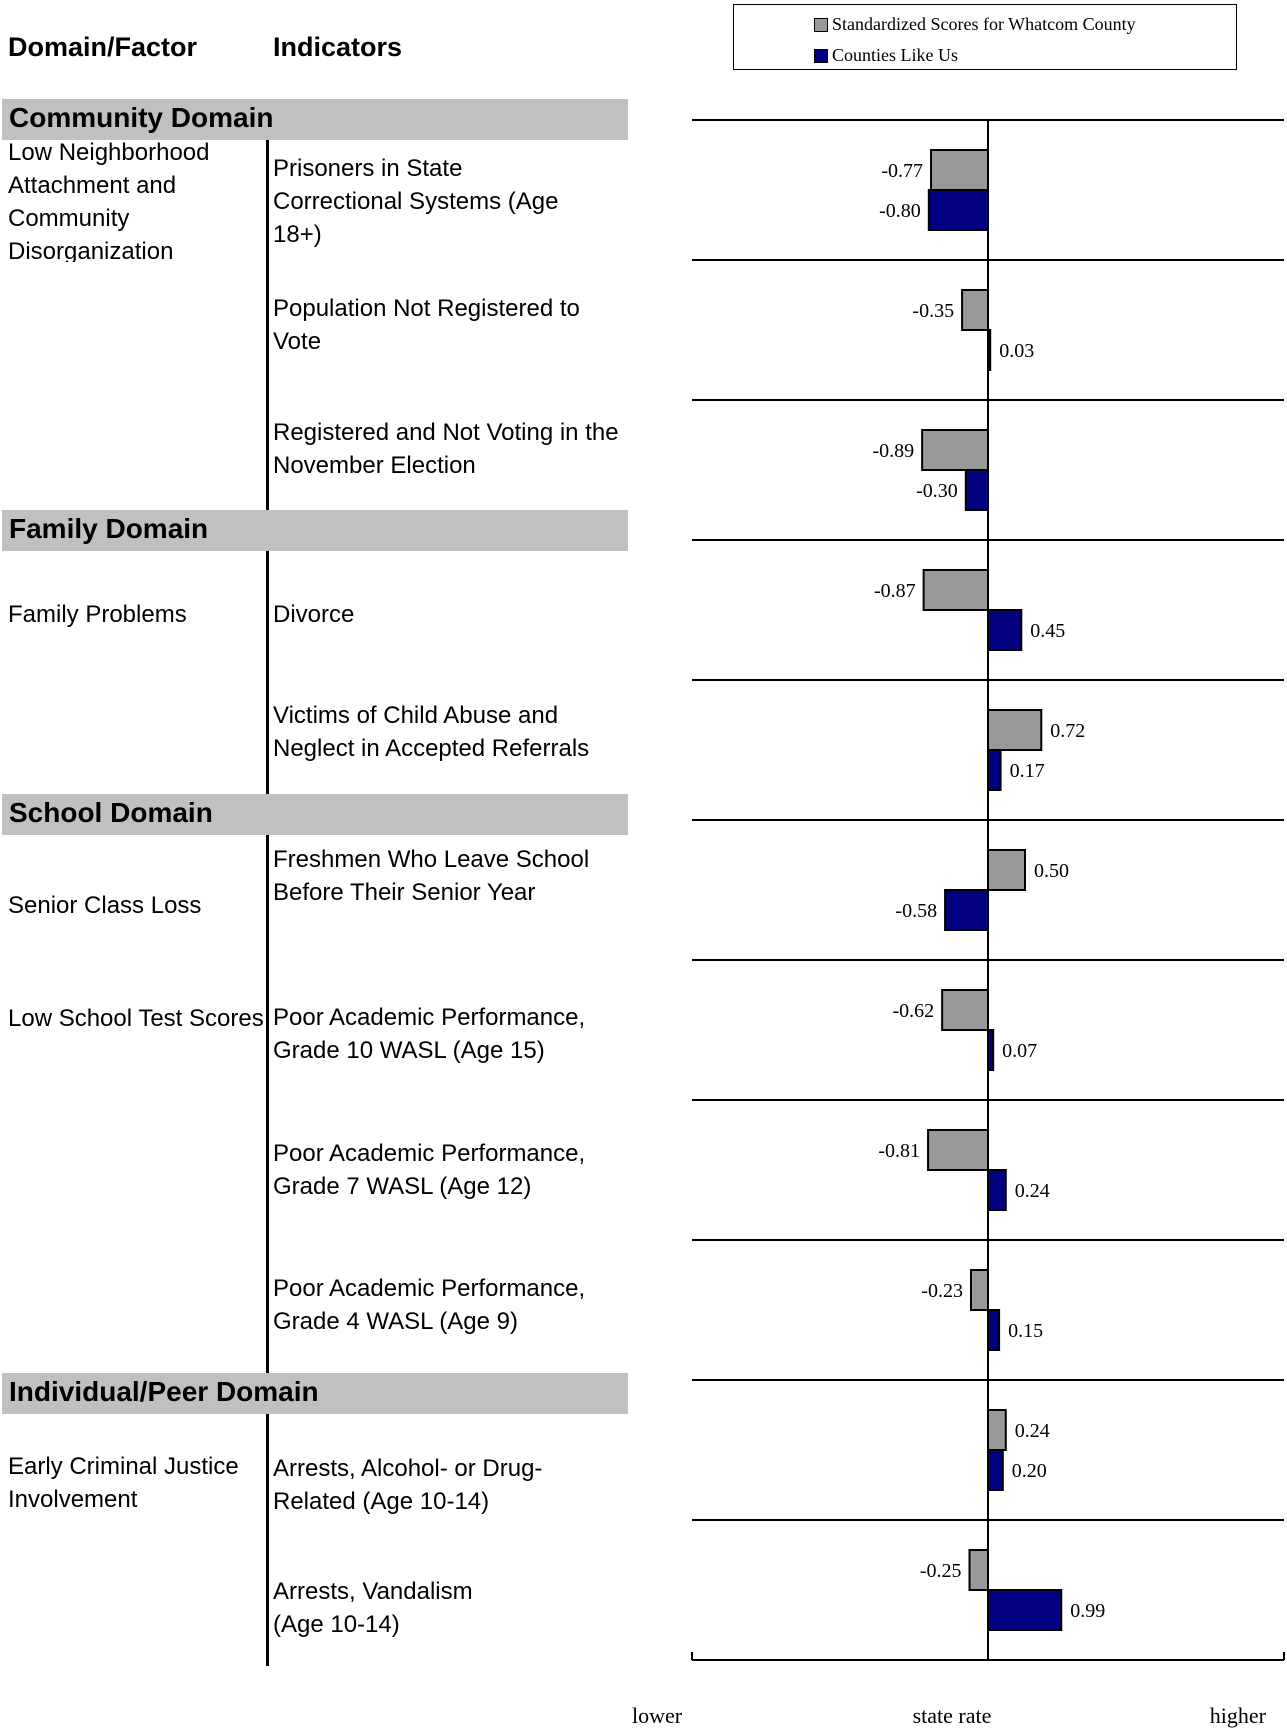 Image resolution: width=1287 pixels, height=1735 pixels. I want to click on legend-label-whatcom: Standardized Scores for Whatcom County, so click(984, 24).